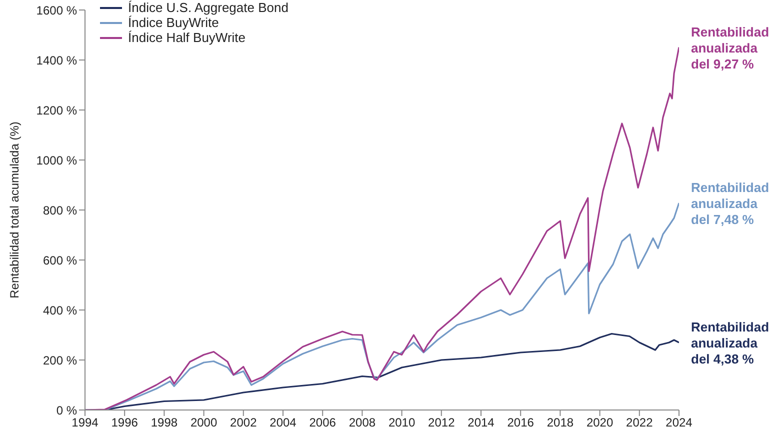  I want to click on legend-label: Índice BuyWrite, so click(173, 22).